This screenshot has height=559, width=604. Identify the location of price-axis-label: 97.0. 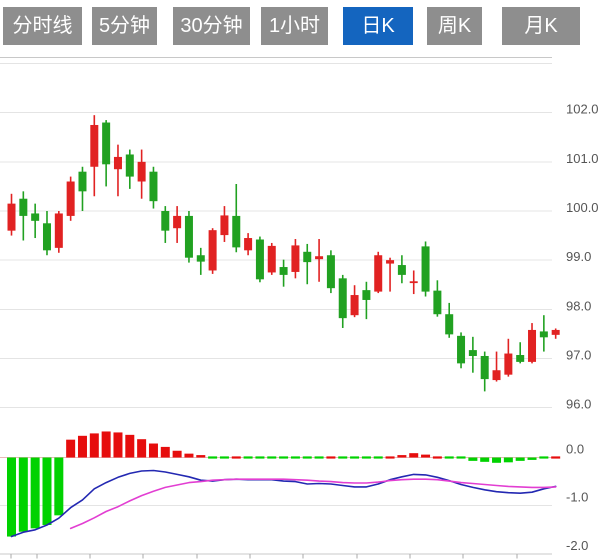
(578, 354).